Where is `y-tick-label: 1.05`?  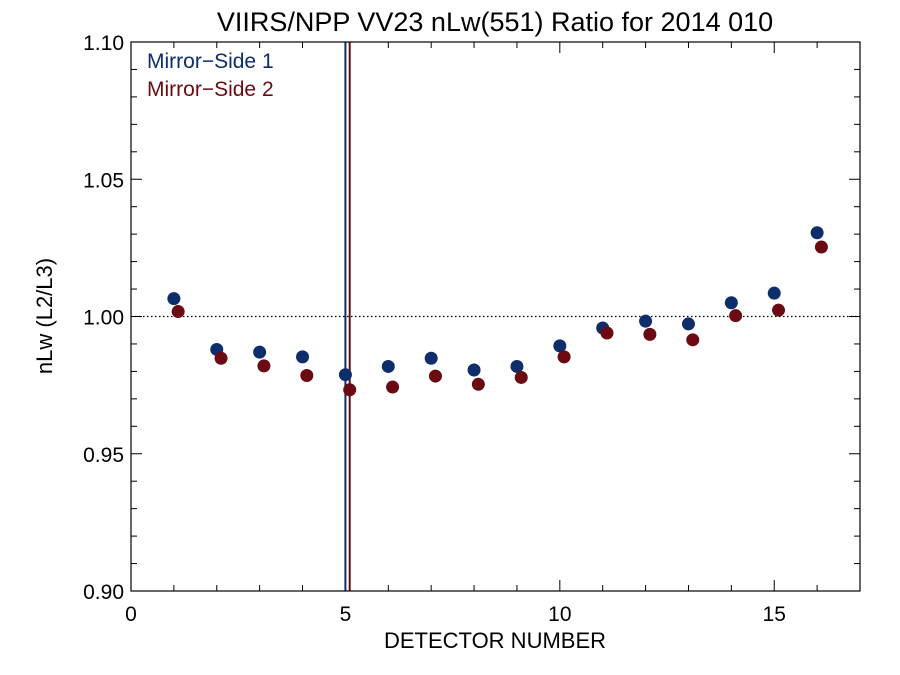 y-tick-label: 1.05 is located at coordinates (103, 180).